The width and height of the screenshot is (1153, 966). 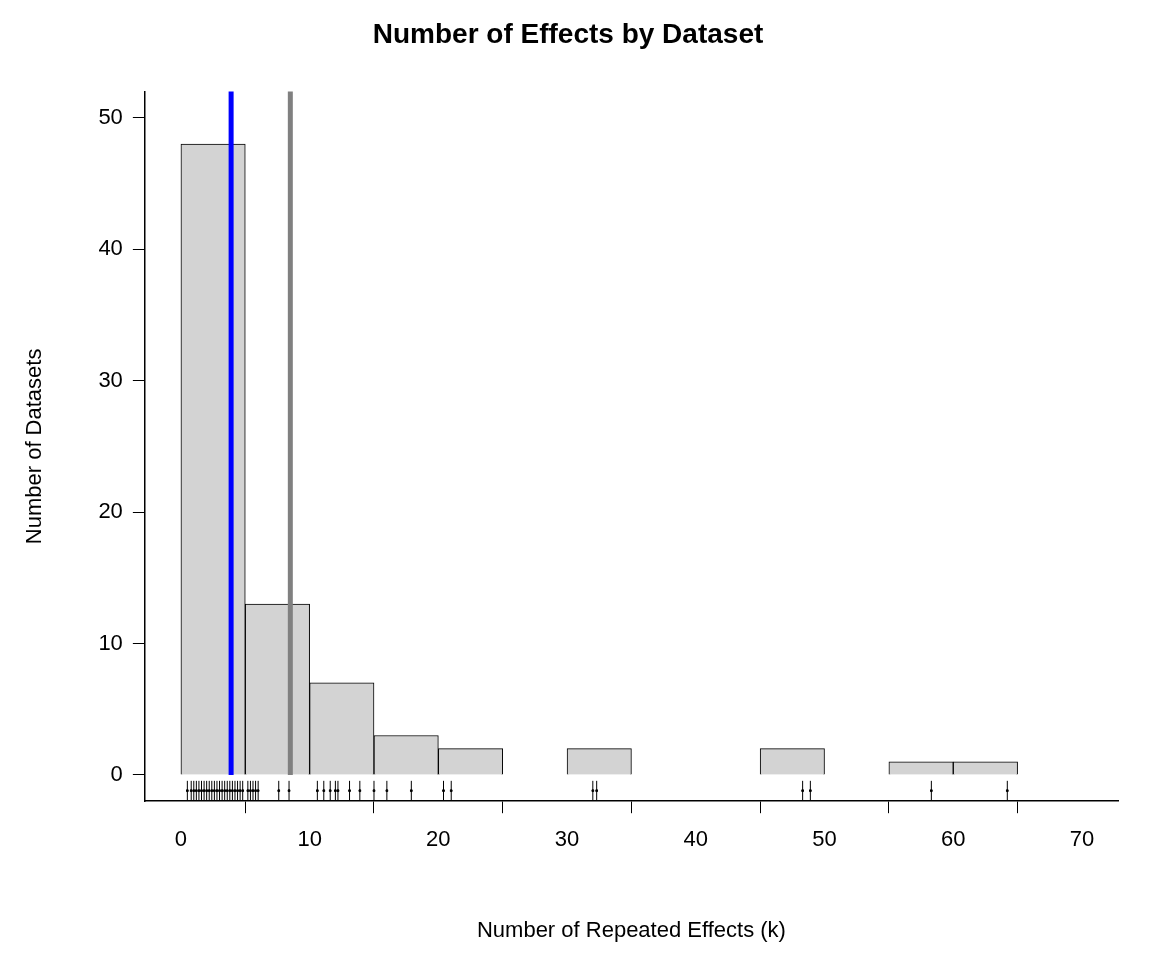 What do you see at coordinates (110, 116) in the screenshot?
I see `y-tick-label: 50` at bounding box center [110, 116].